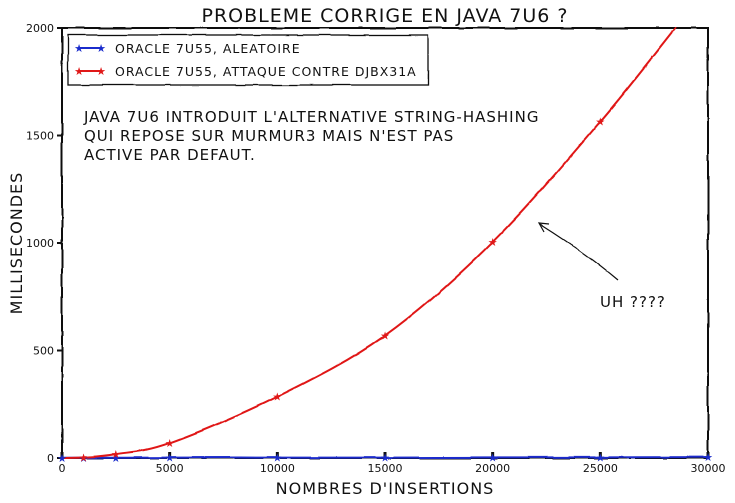 The width and height of the screenshot is (735, 503). What do you see at coordinates (269, 136) in the screenshot?
I see `annotation-line-2: qui repose sur Murmur3 mais n'est pas` at bounding box center [269, 136].